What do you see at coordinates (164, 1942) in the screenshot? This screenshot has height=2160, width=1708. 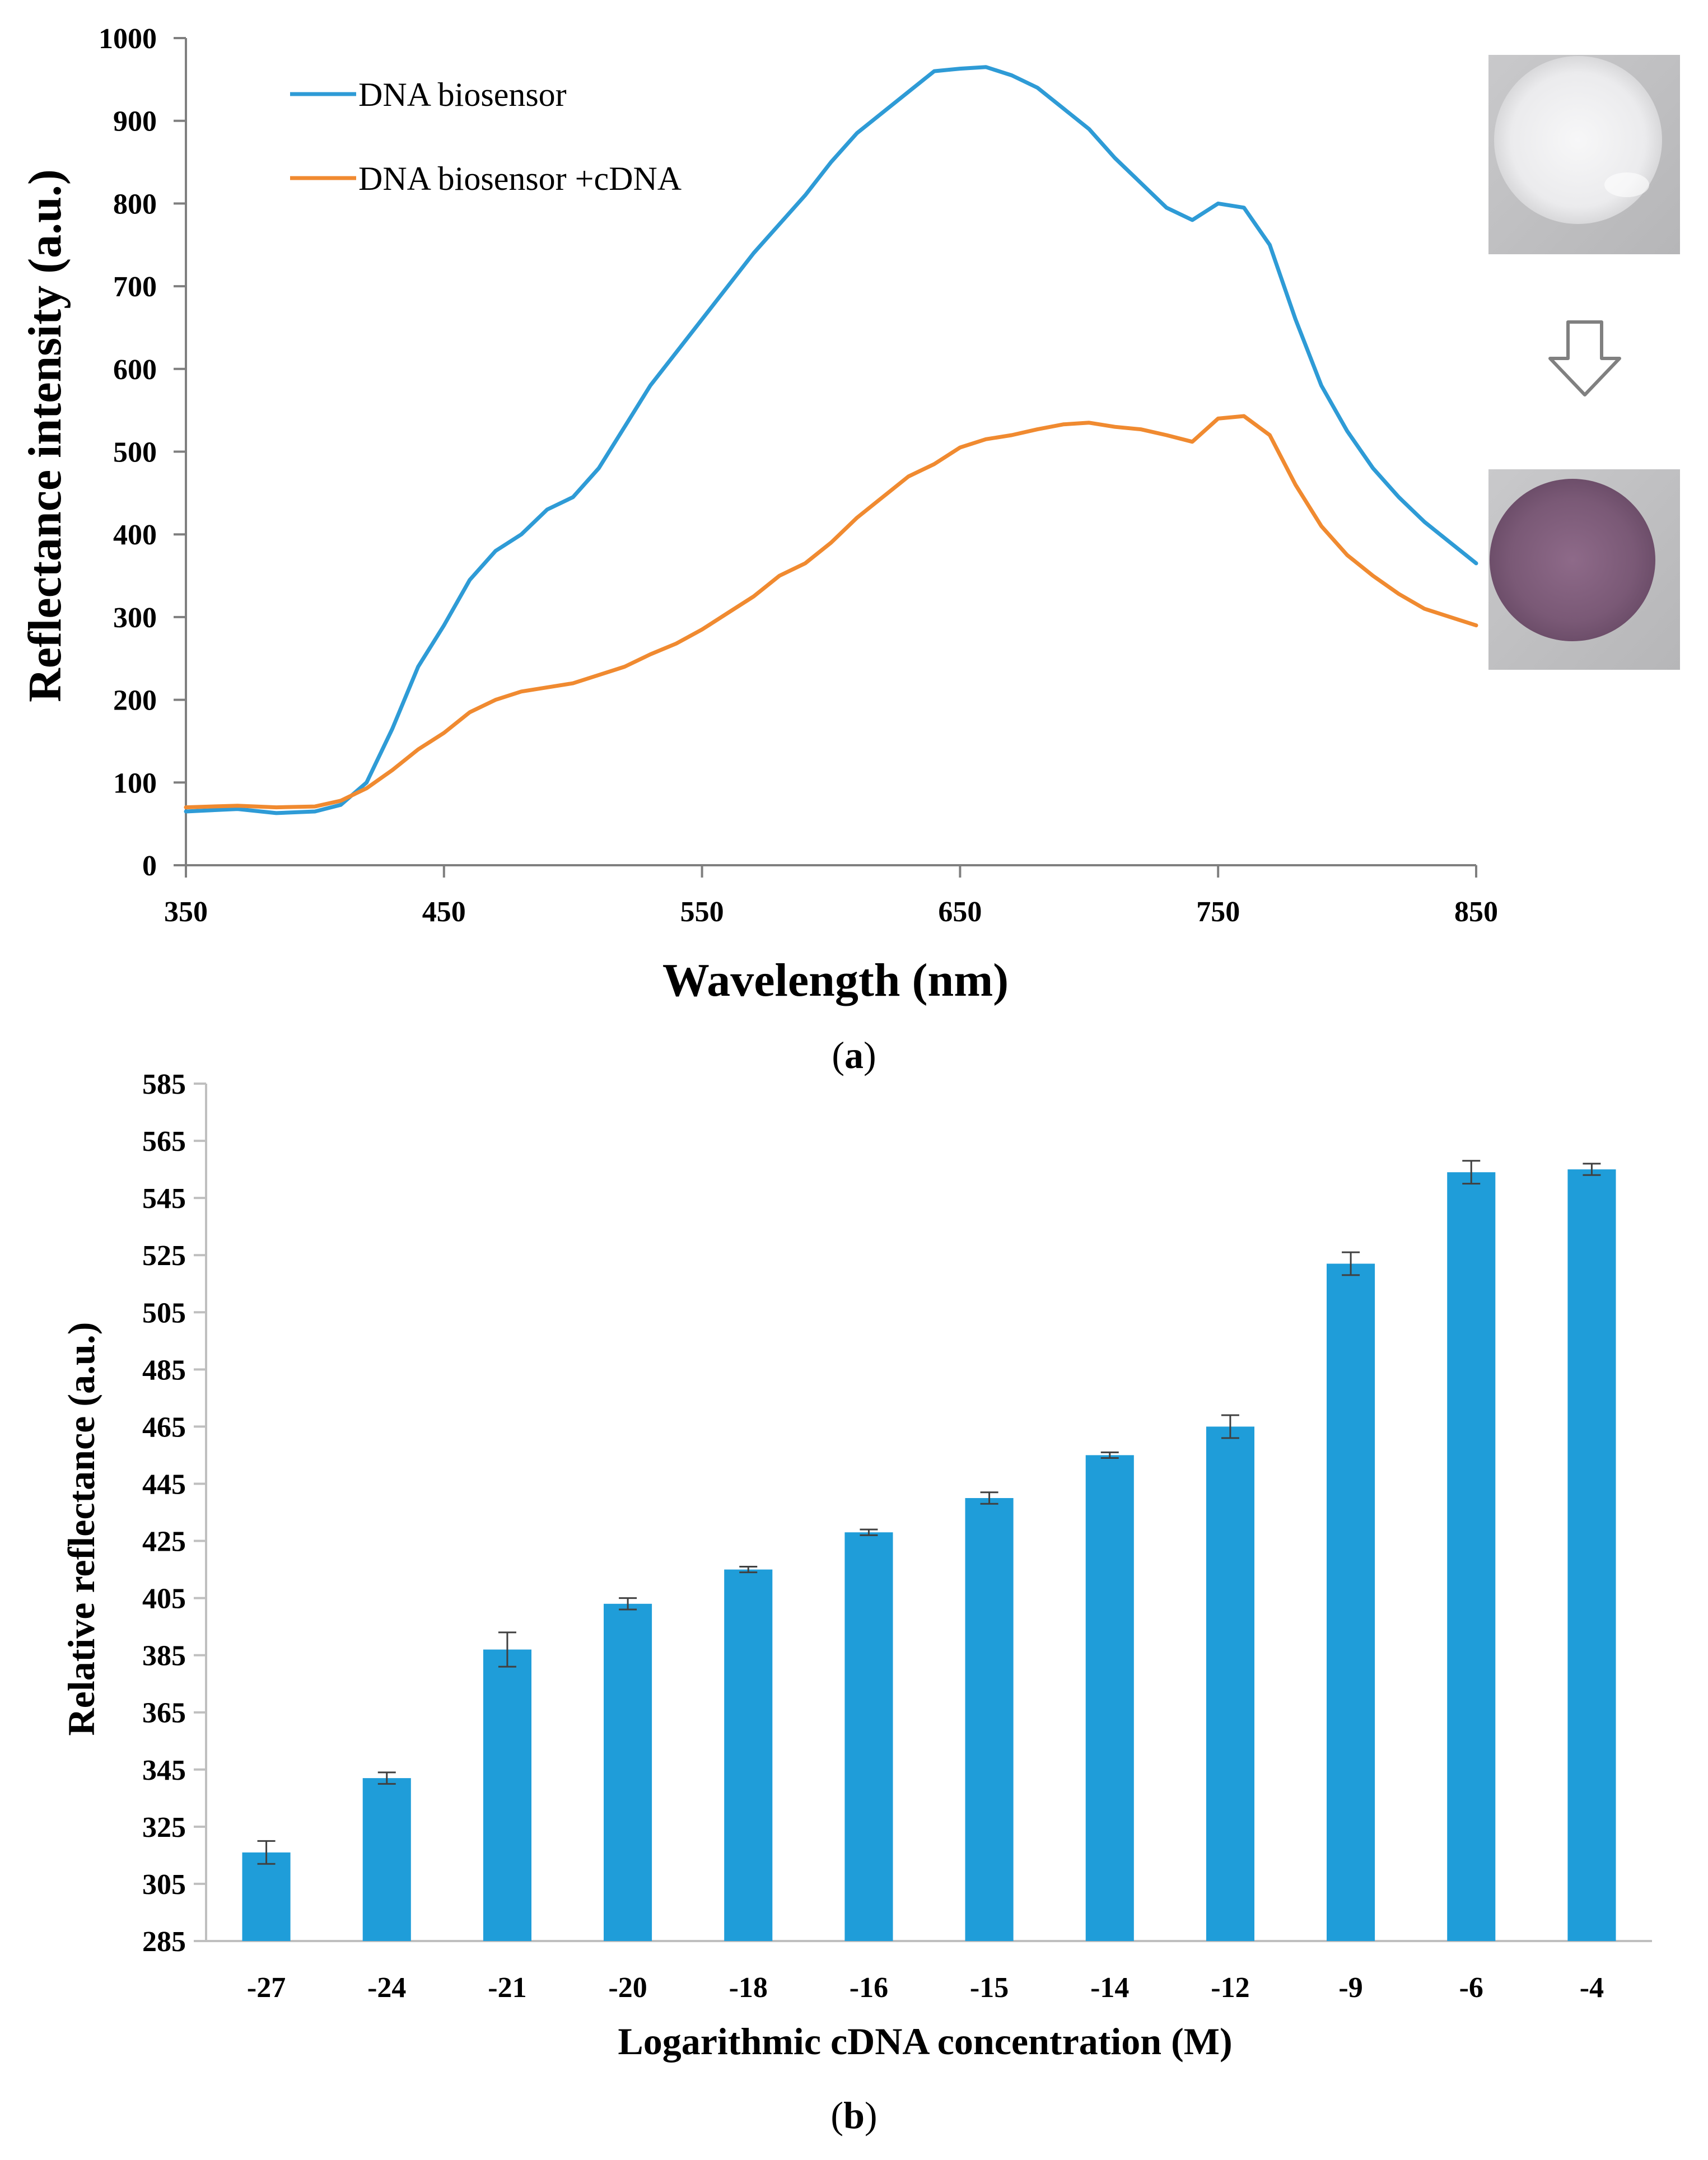 I see `chart-b-y-tick-label: 285` at bounding box center [164, 1942].